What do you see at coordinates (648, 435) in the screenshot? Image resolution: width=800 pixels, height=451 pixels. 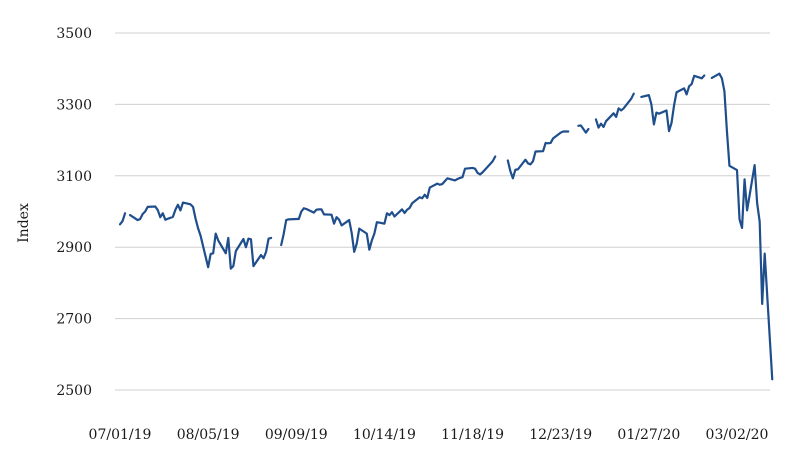 I see `x-tick-label: 01/27/20` at bounding box center [648, 435].